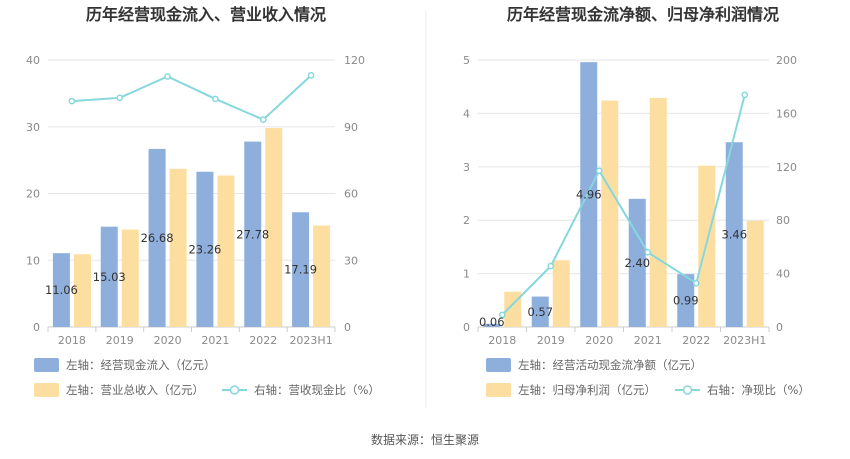 This screenshot has height=459, width=850. What do you see at coordinates (786, 113) in the screenshot?
I see `y-right-tick: 160` at bounding box center [786, 113].